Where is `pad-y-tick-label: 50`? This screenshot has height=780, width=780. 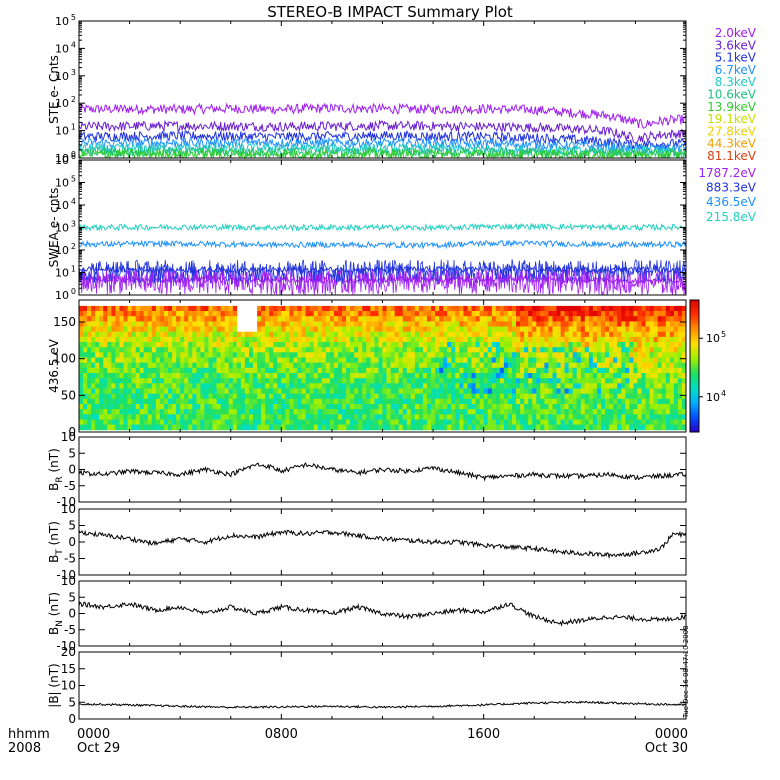
pad-y-tick-label: 50 is located at coordinates (68, 395).